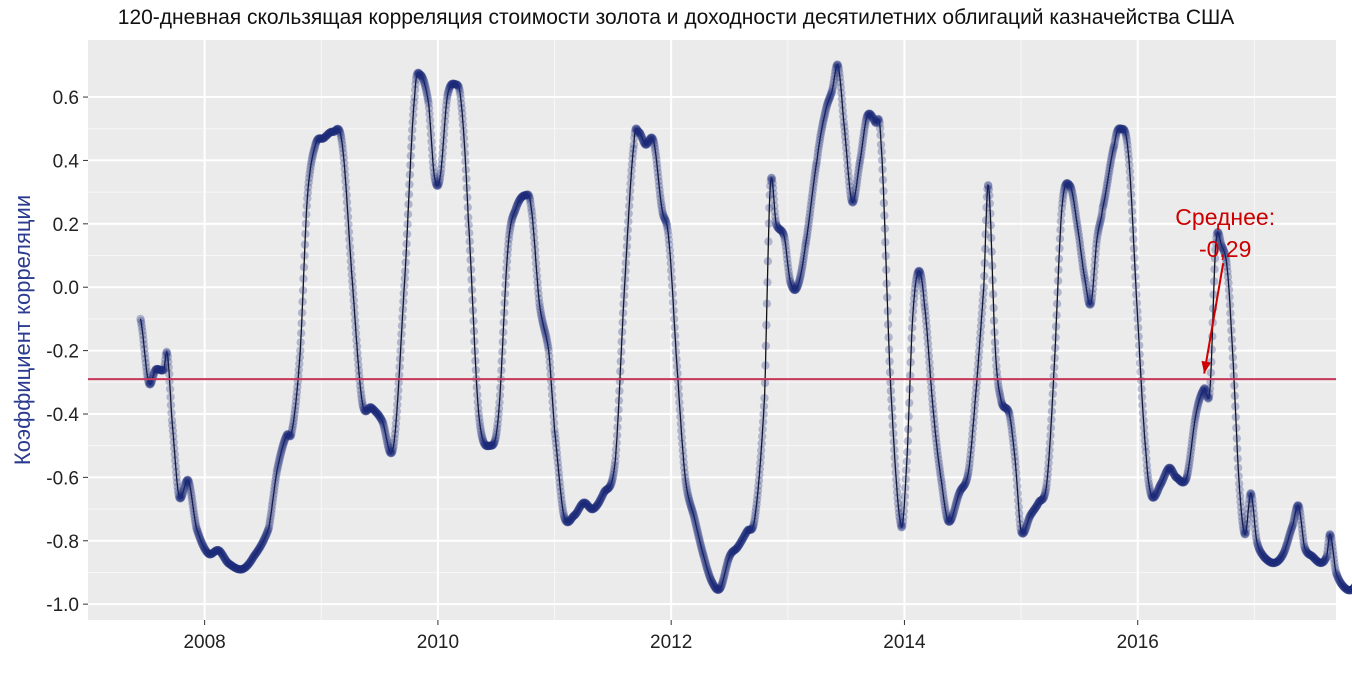 The height and width of the screenshot is (696, 1352). I want to click on y-tick-label: 0.4, so click(66, 161).